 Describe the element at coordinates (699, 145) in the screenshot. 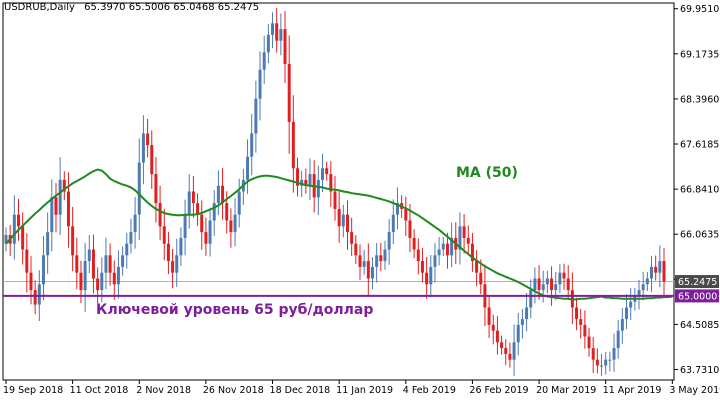

I see `y-tick-label: 67.6185` at that location.